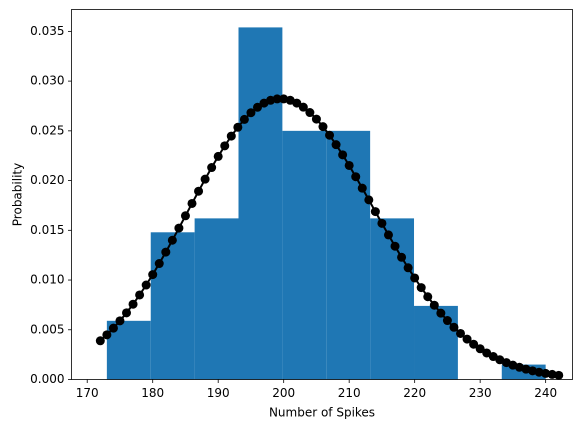 The height and width of the screenshot is (432, 584). I want to click on y-tick-label: 0.025, so click(47, 130).